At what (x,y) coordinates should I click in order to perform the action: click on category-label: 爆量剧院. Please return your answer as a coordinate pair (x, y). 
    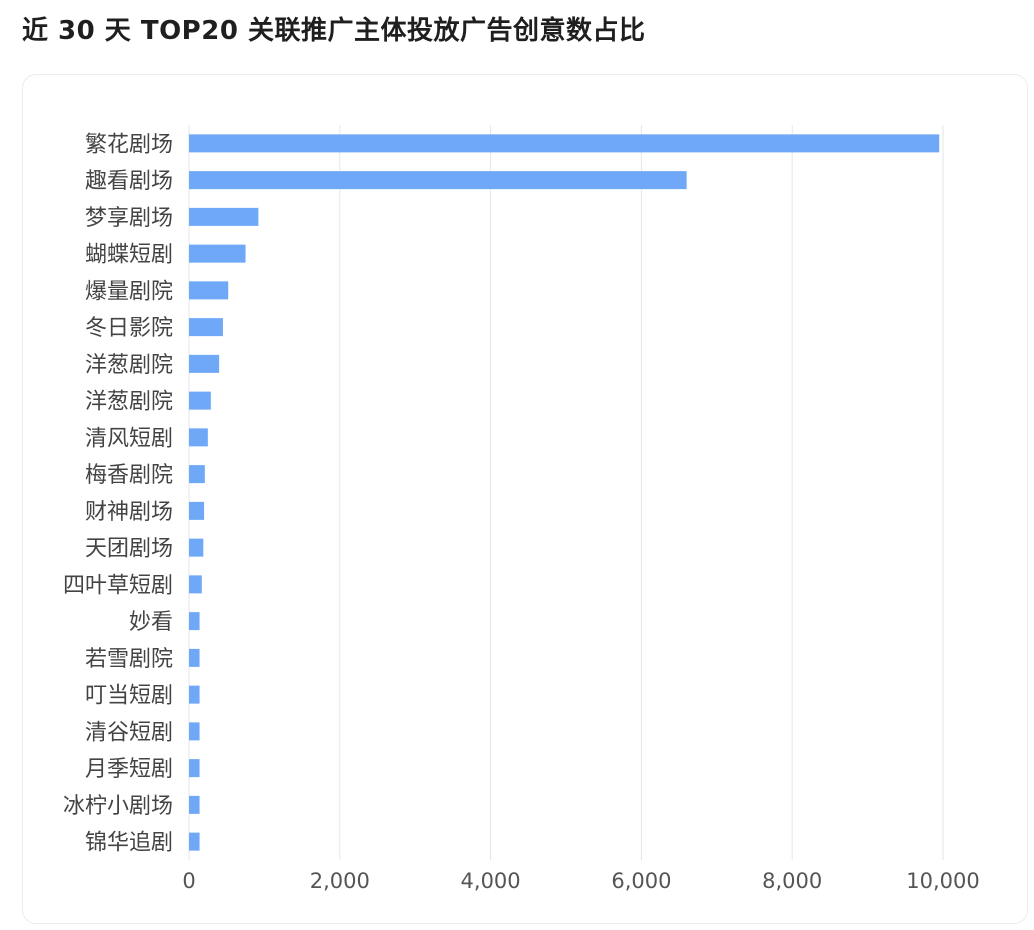
    Looking at the image, I should click on (129, 291).